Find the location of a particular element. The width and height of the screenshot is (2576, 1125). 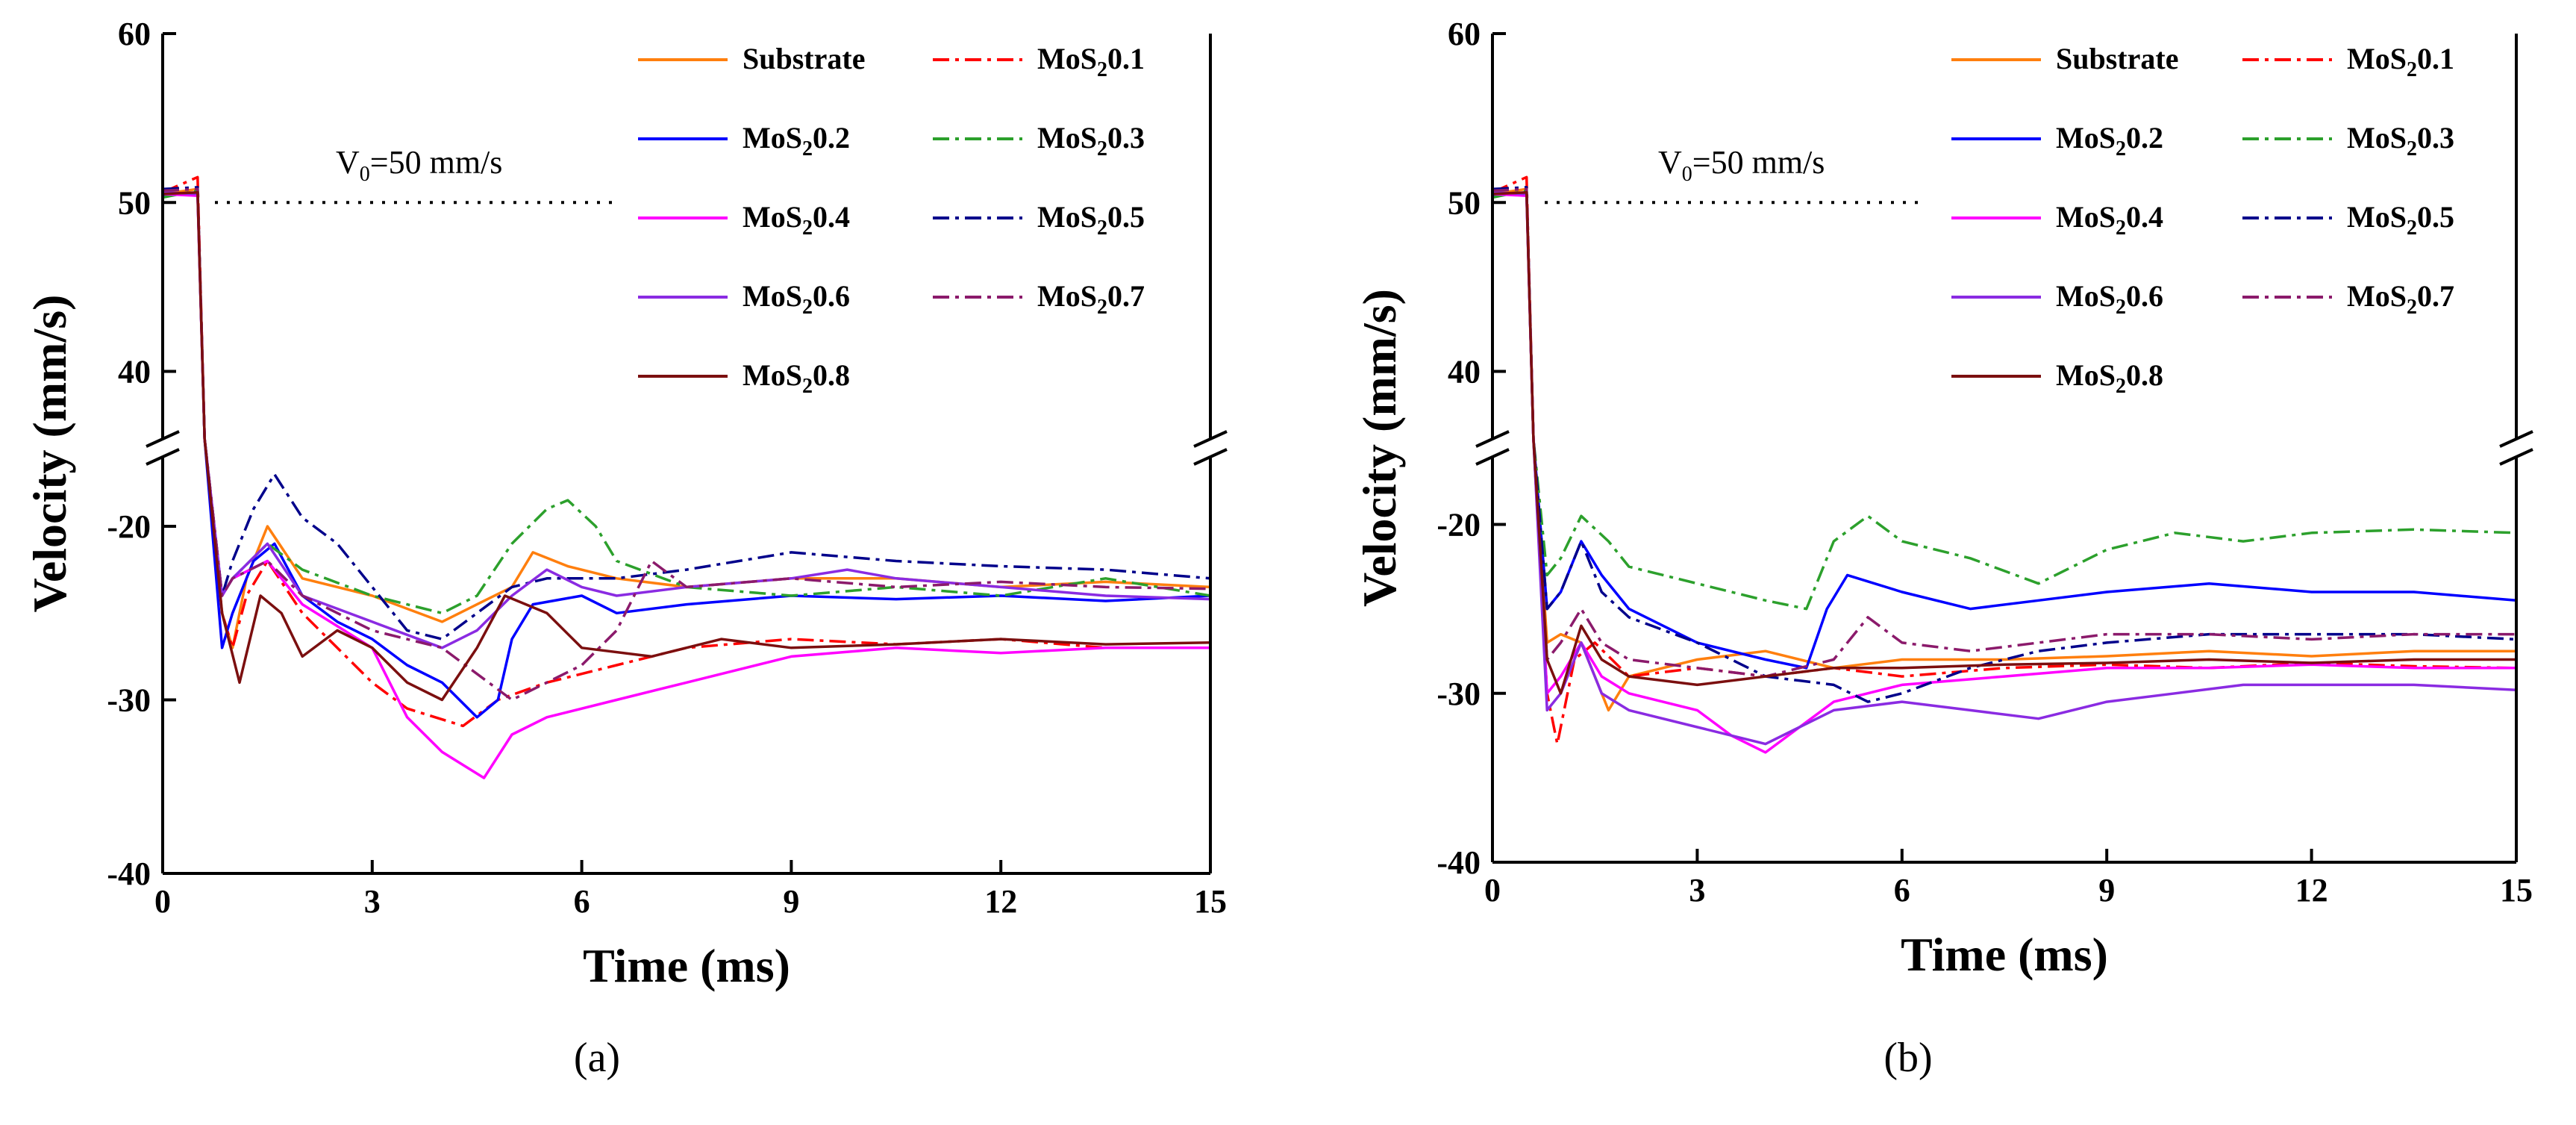

legend-label: MoS20.4 is located at coordinates (796, 220).